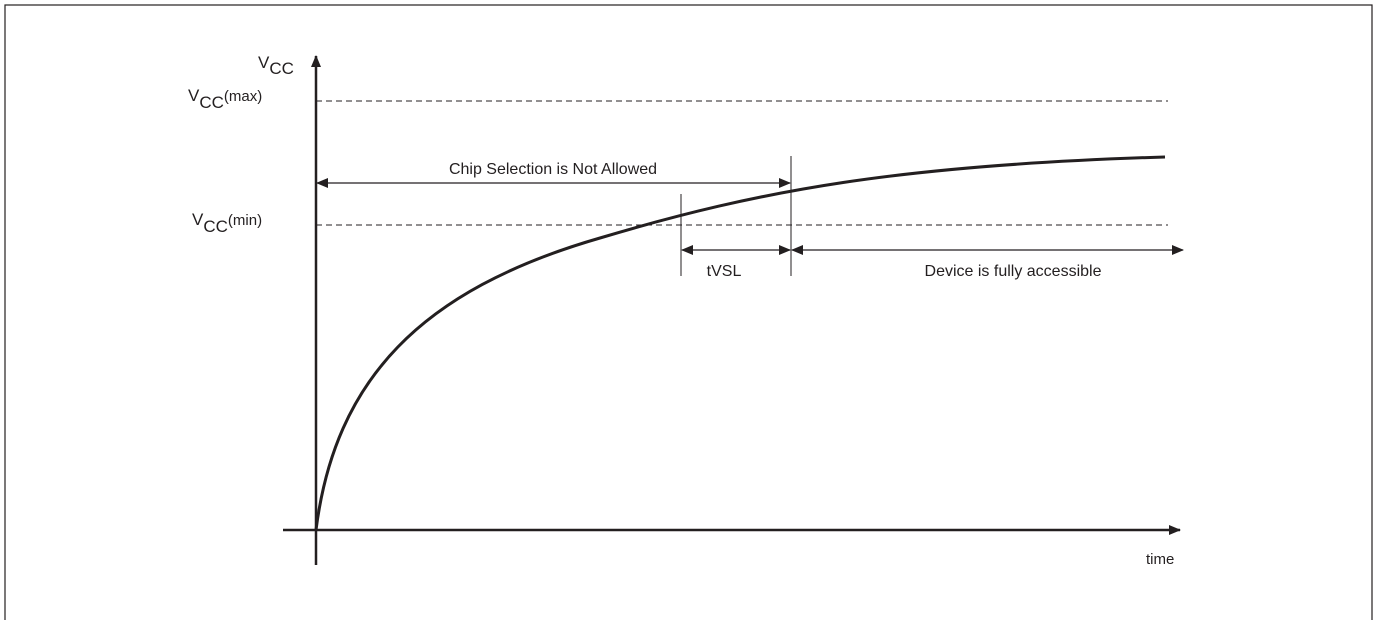  I want to click on vcc-axis-label: VCC, so click(276, 65).